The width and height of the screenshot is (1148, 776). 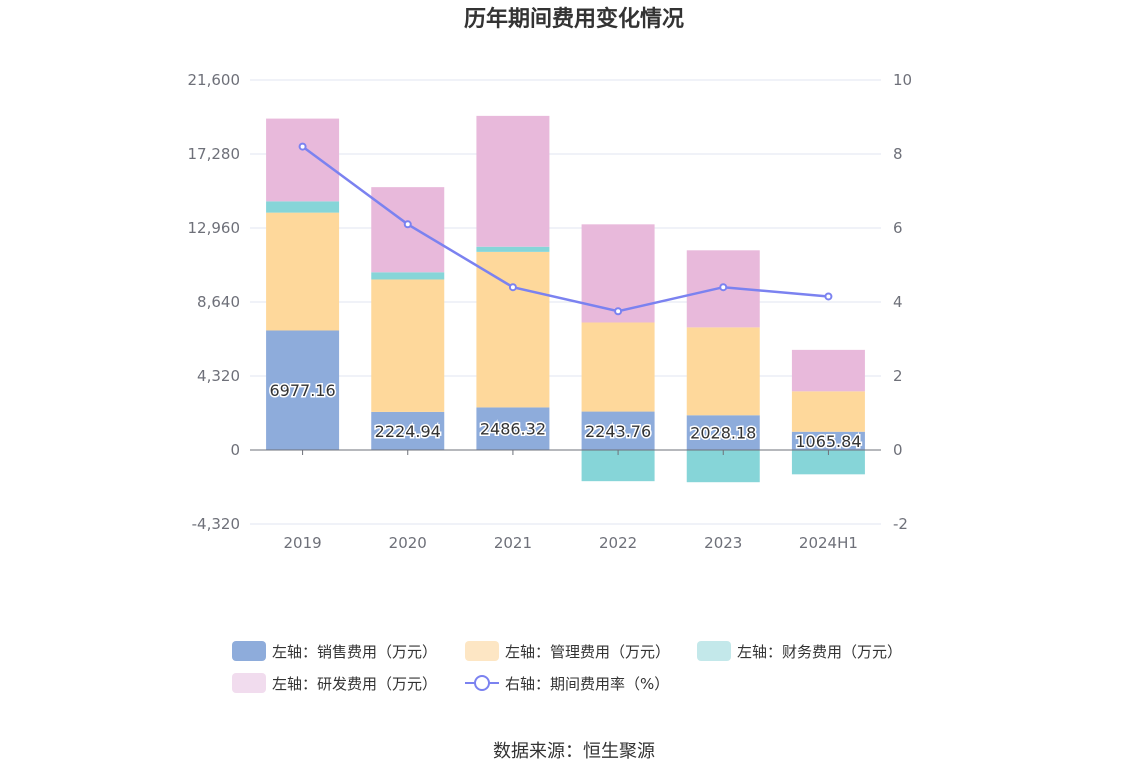 I want to click on y-left-tick-label: 8,640, so click(x=218, y=302).